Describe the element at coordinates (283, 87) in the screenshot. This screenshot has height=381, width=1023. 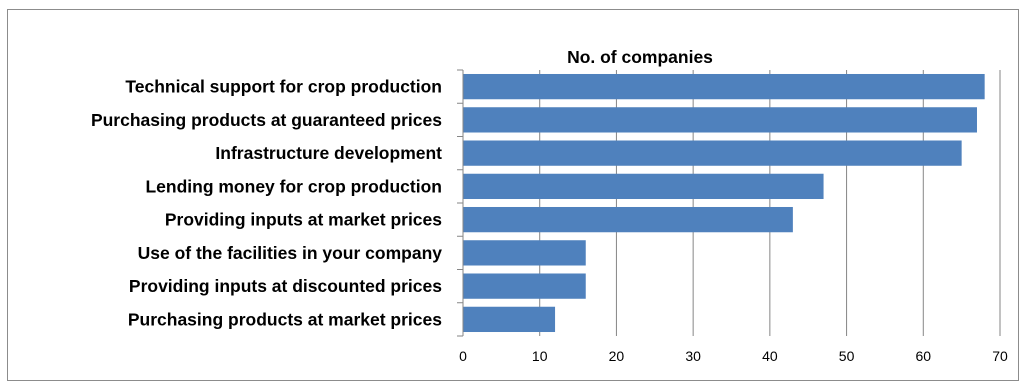
I see `category-label-1: Technical support for crop production` at that location.